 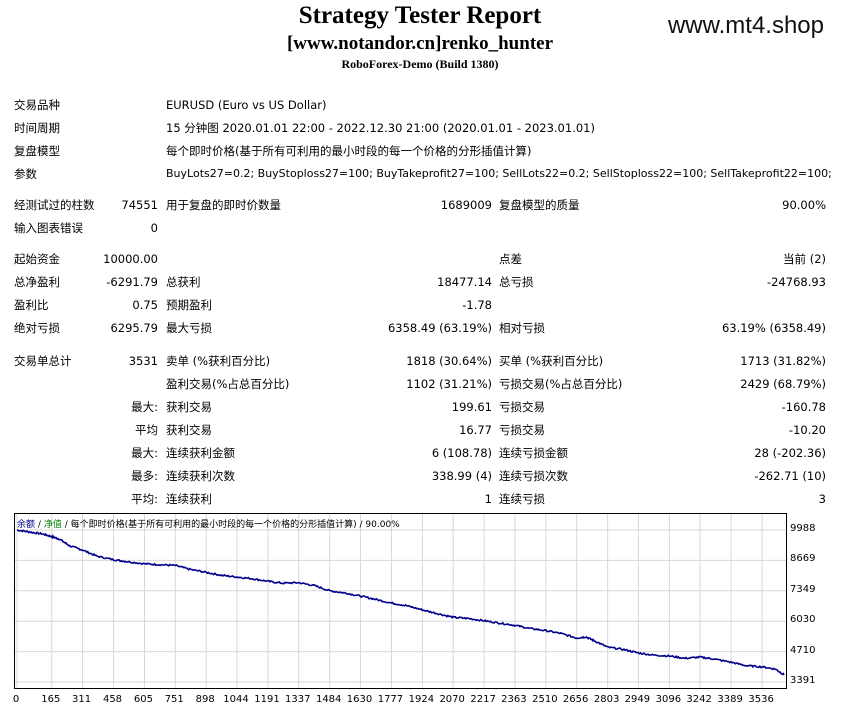 What do you see at coordinates (516, 282) in the screenshot?
I see `gross-loss-label: 总亏损` at bounding box center [516, 282].